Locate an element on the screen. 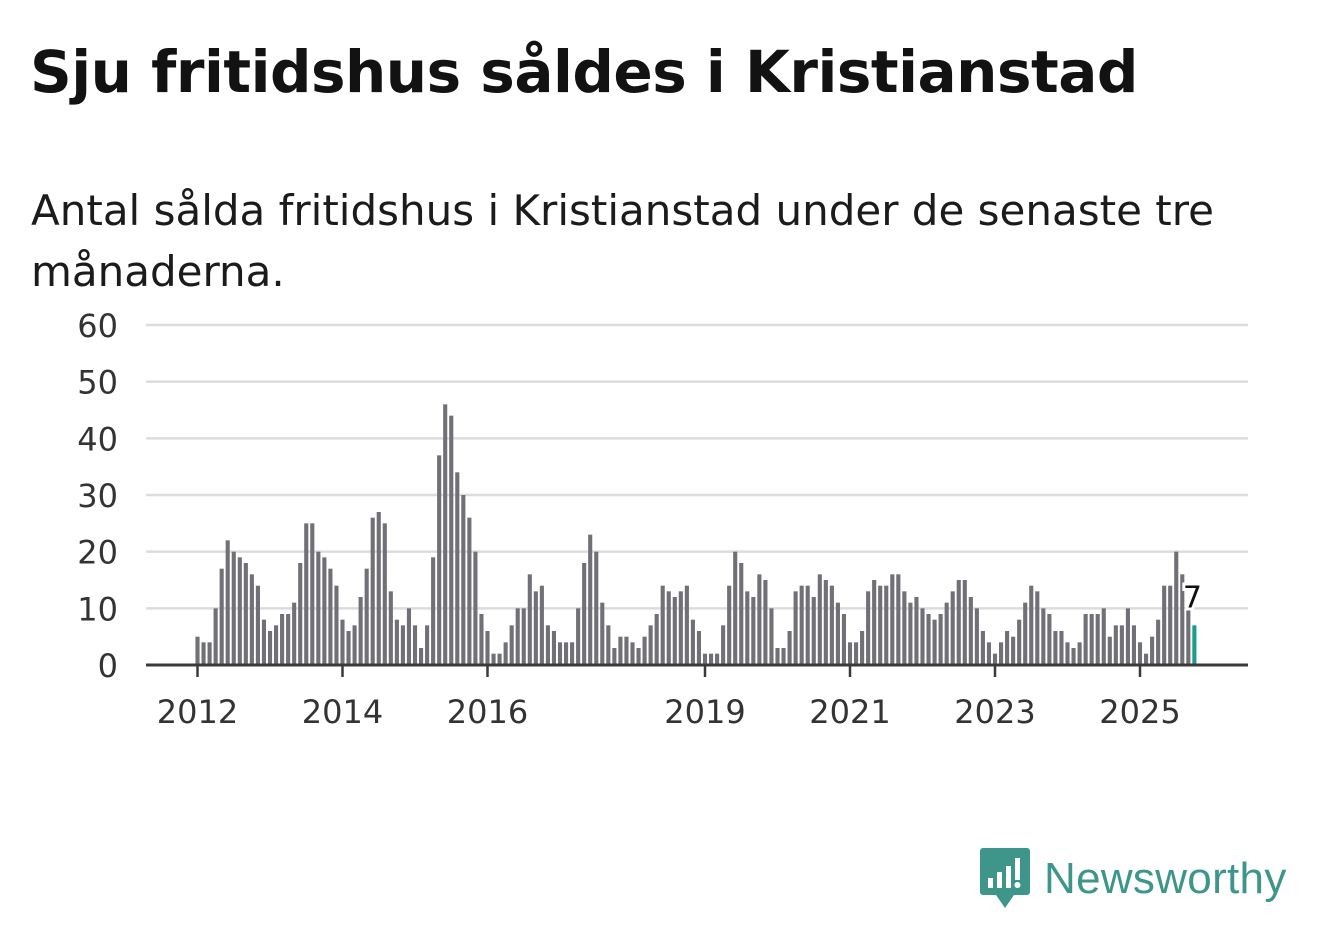 The height and width of the screenshot is (939, 1322). y-tick-label: 40 is located at coordinates (97, 439).